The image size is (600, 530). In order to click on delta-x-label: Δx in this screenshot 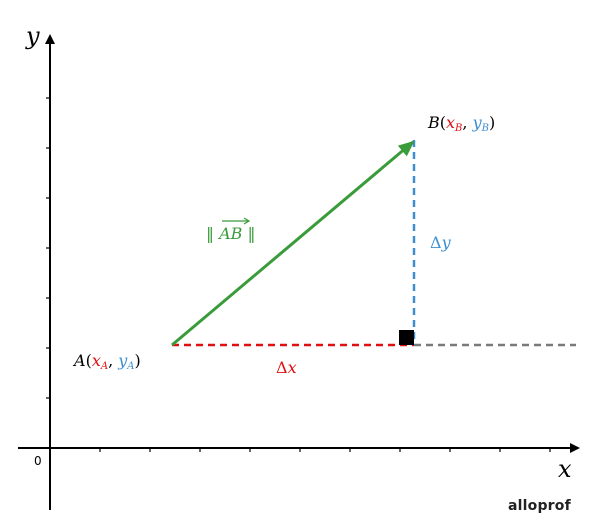, I will do `click(286, 367)`.